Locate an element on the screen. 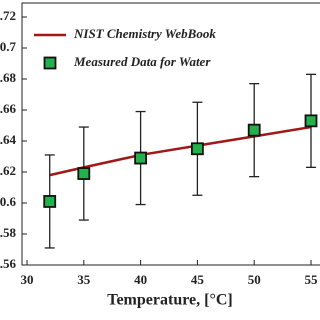 This screenshot has width=320, height=320. y-tick-label: 0.58 is located at coordinates (8, 232).